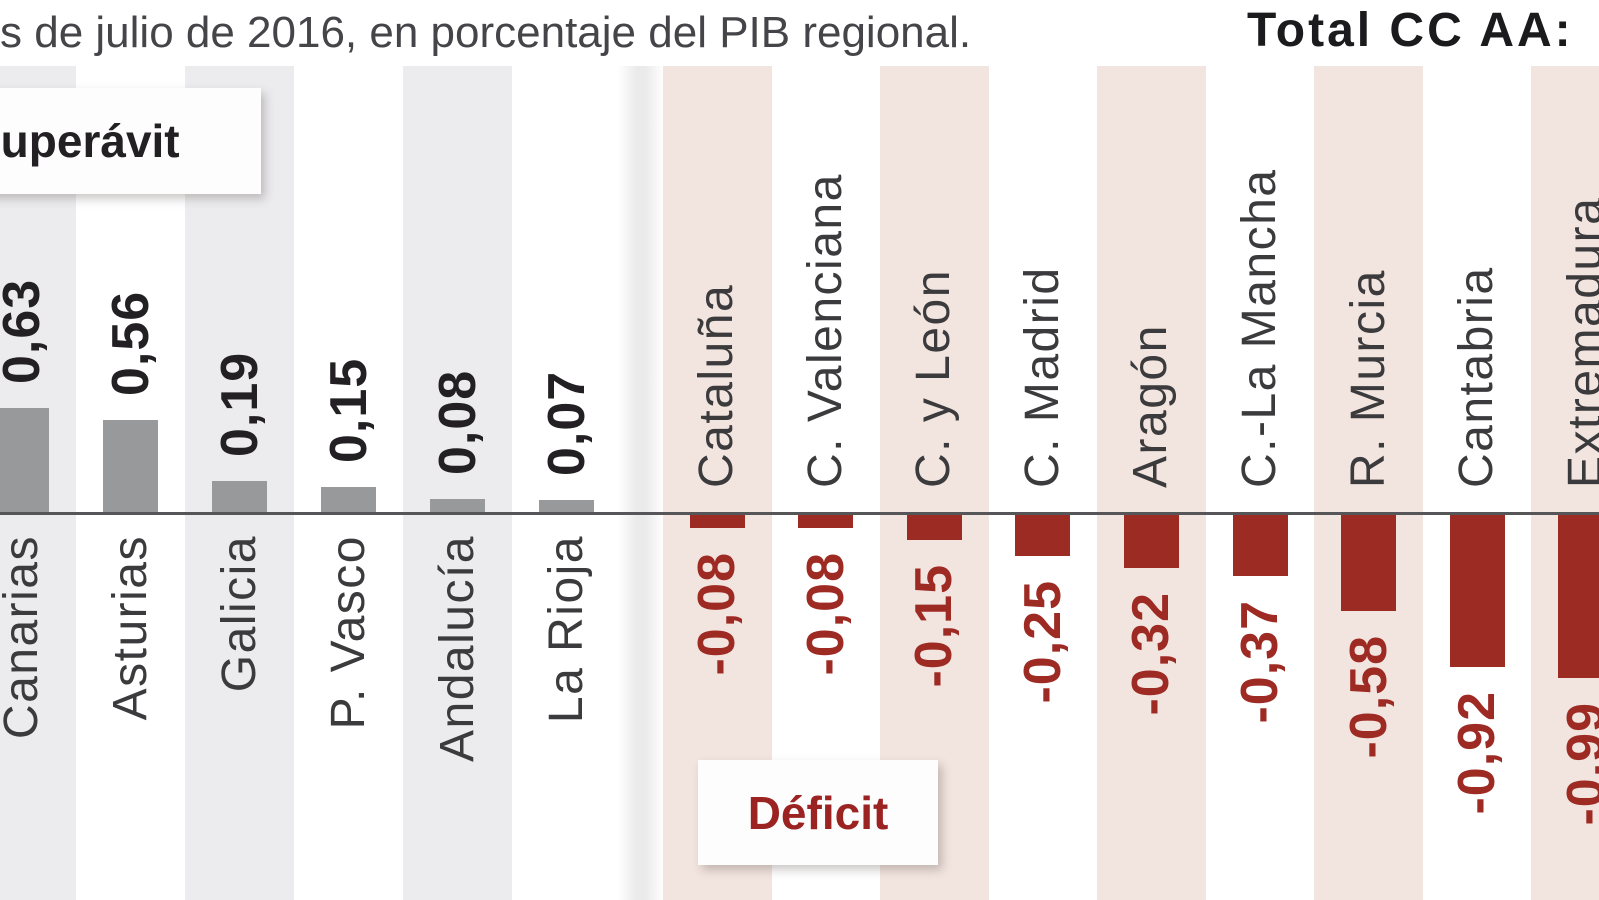  Describe the element at coordinates (566, 629) in the screenshot. I see `category-label: La Rioja` at that location.